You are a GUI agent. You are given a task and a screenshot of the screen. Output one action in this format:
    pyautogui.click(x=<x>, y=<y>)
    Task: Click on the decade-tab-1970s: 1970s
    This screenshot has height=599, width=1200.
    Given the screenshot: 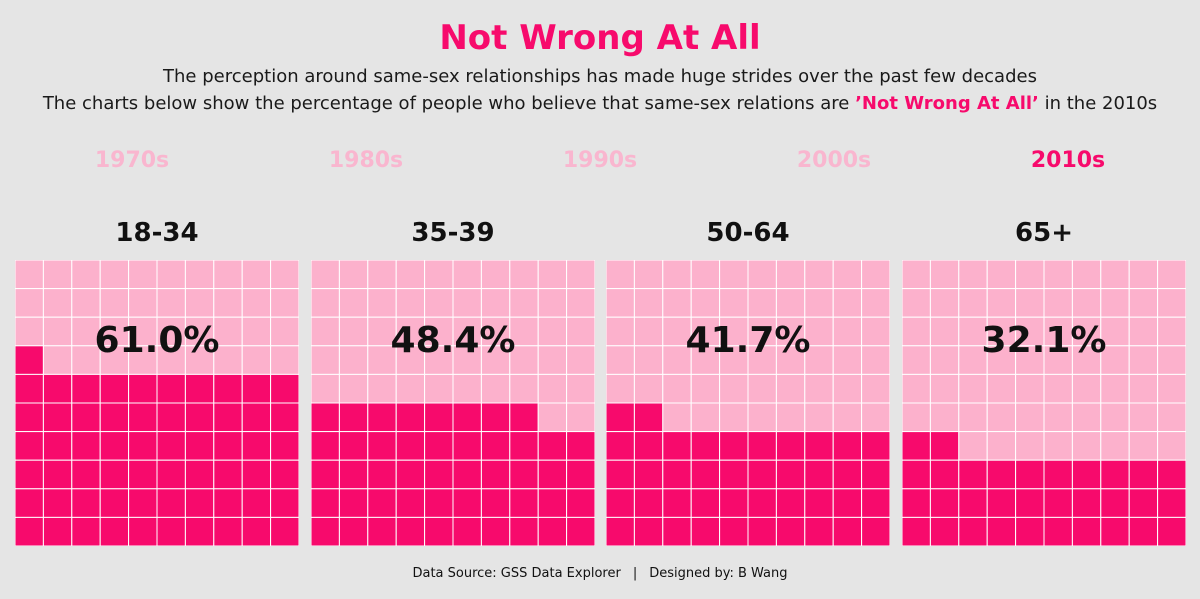 What is the action you would take?
    pyautogui.click(x=132, y=160)
    